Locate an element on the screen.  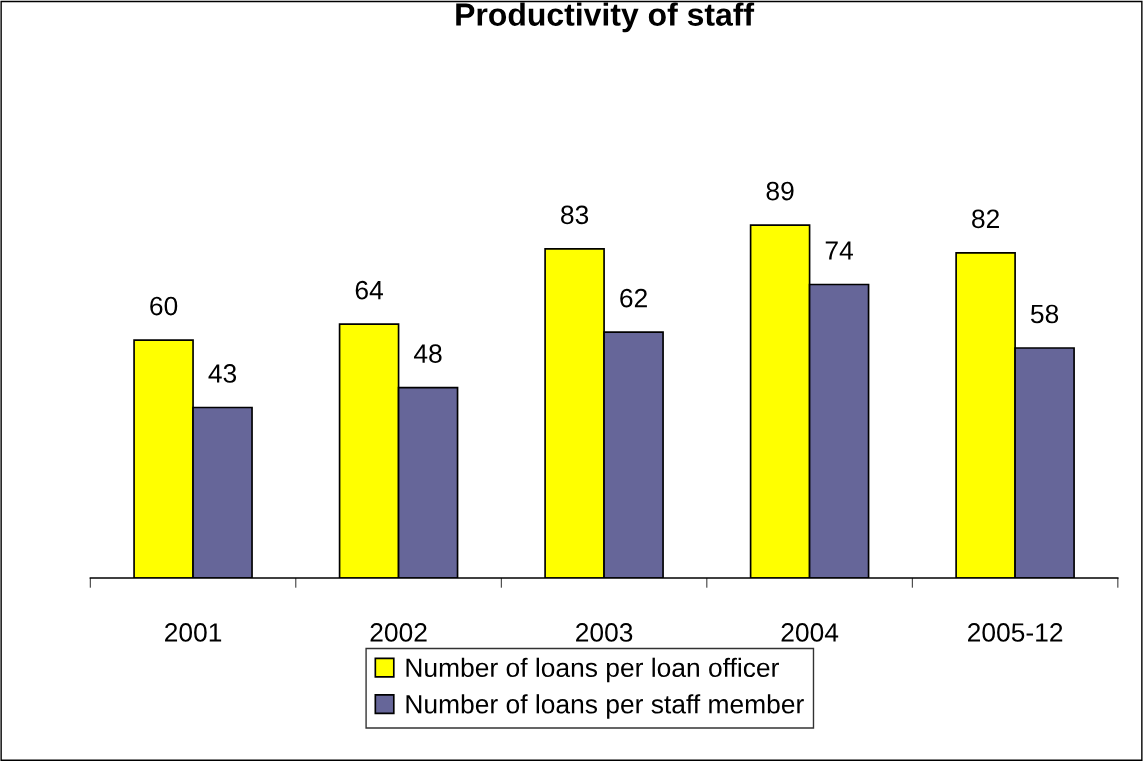
data-label: 48 is located at coordinates (427, 353).